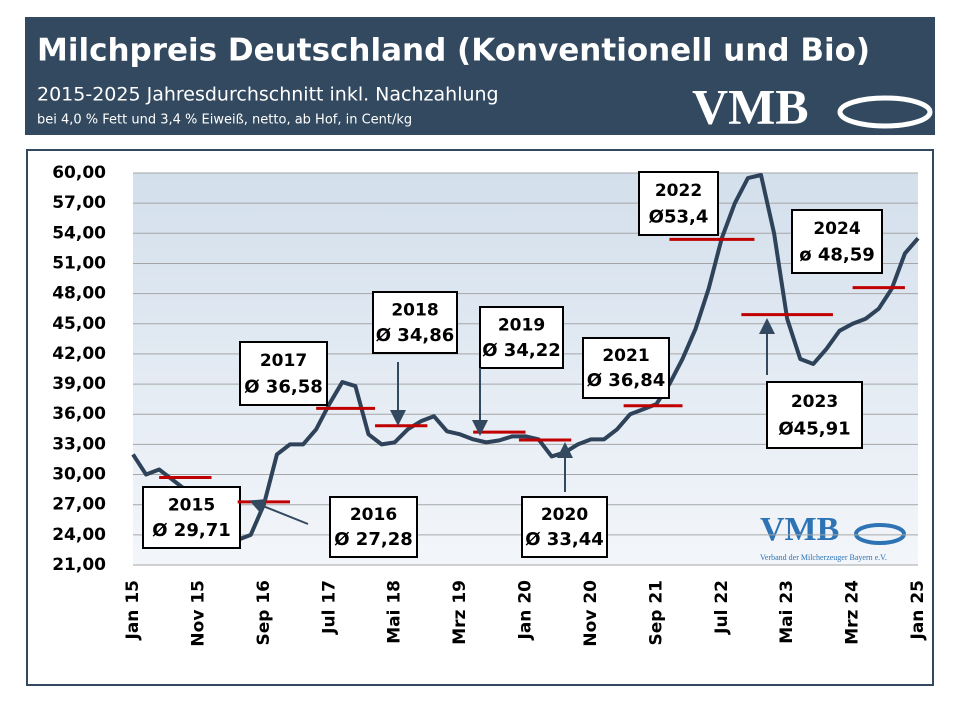 The width and height of the screenshot is (960, 724). What do you see at coordinates (79, 384) in the screenshot?
I see `y-tick-label: 39,00` at bounding box center [79, 384].